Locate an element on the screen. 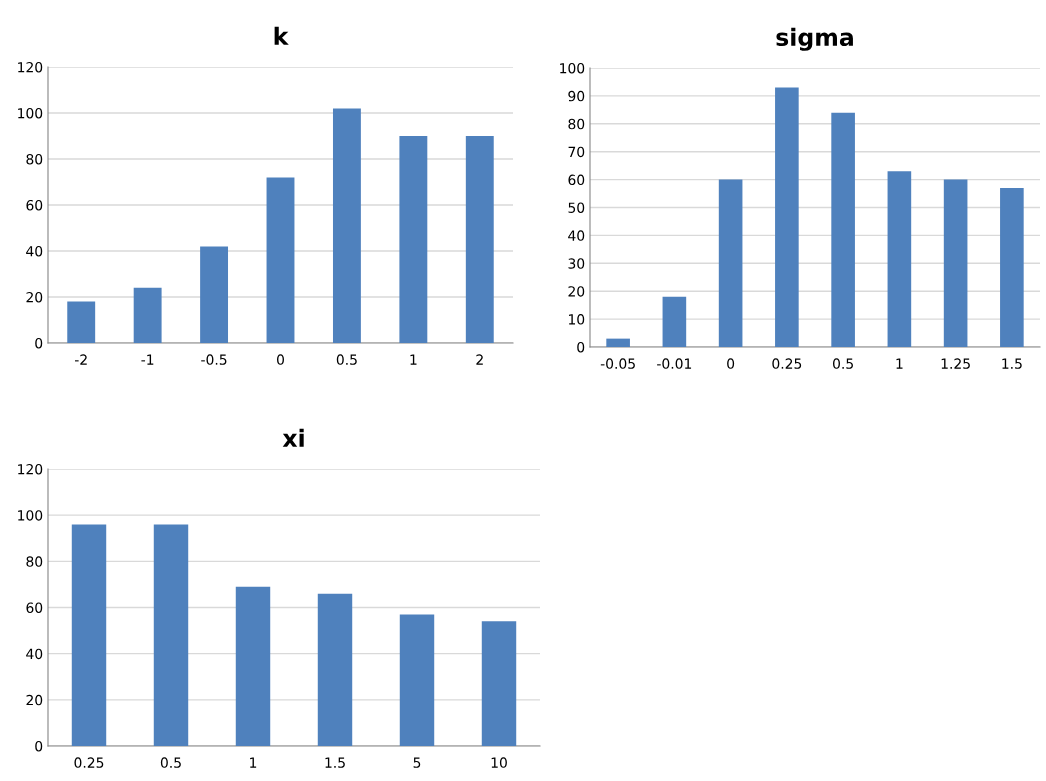 The image size is (1046, 781). x-tick-label: -0.5 is located at coordinates (214, 359).